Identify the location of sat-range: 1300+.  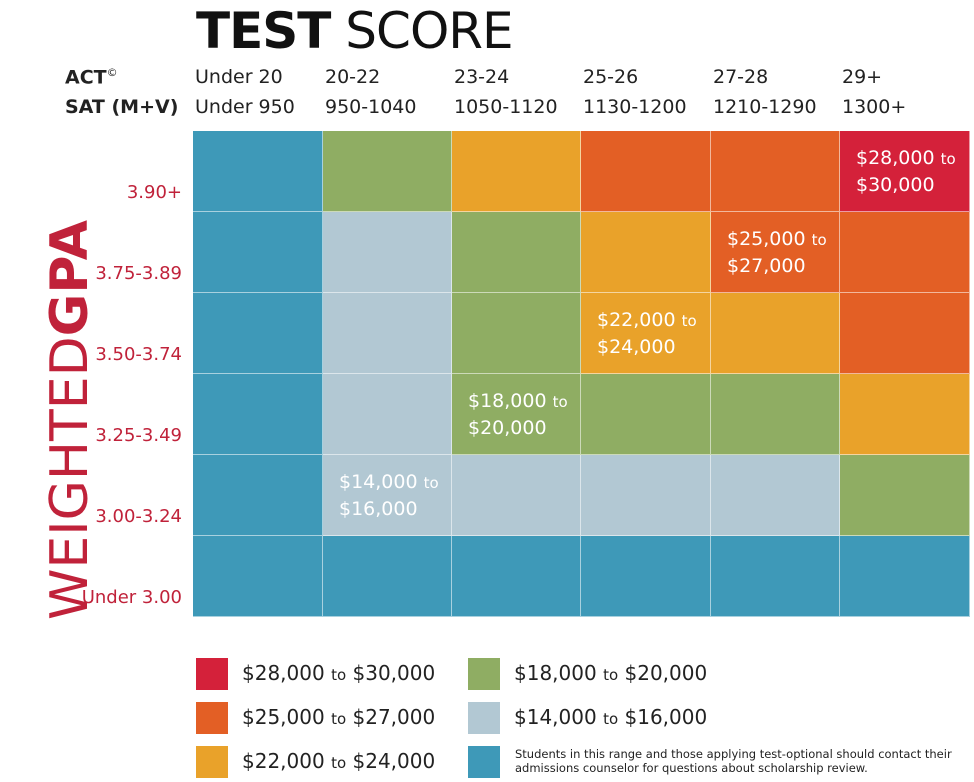
(874, 107).